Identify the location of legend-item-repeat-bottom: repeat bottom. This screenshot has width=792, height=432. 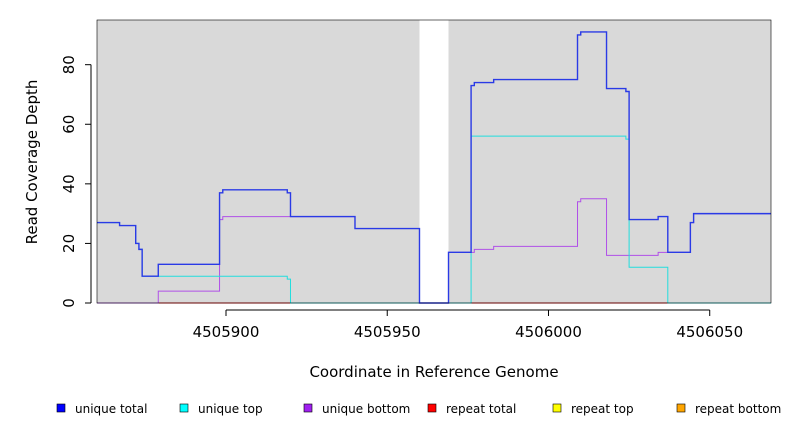
(728, 409).